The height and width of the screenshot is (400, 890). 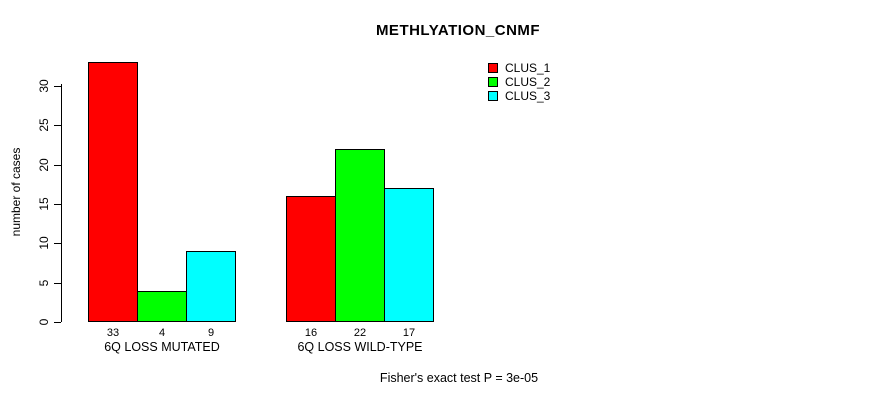 What do you see at coordinates (211, 286) in the screenshot?
I see `bar-clus_3-group1` at bounding box center [211, 286].